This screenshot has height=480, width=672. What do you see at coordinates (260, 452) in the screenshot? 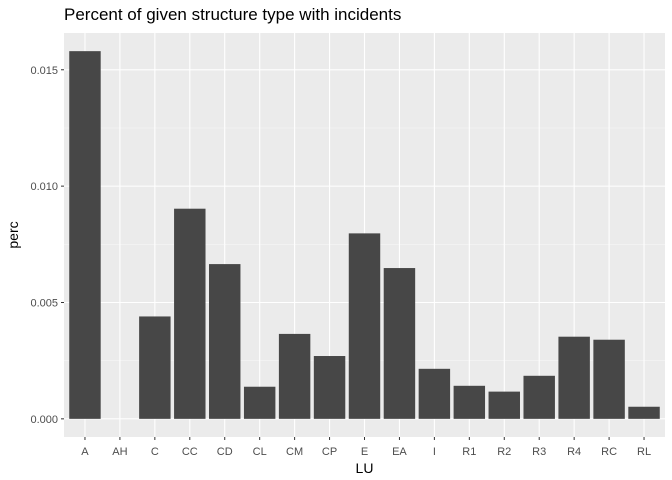
I see `x-tick-label: CL` at bounding box center [260, 452].